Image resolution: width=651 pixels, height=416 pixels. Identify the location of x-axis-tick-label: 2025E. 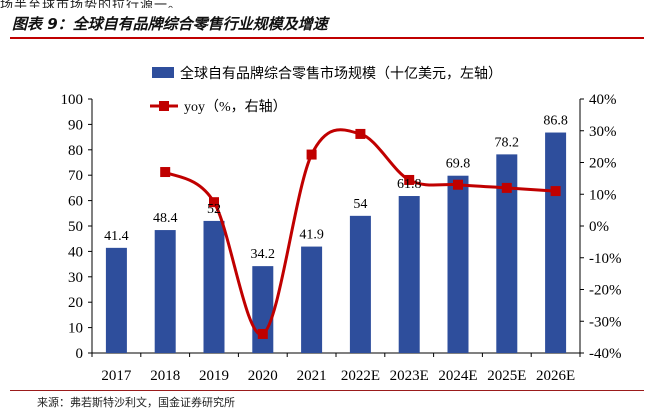
(506, 376).